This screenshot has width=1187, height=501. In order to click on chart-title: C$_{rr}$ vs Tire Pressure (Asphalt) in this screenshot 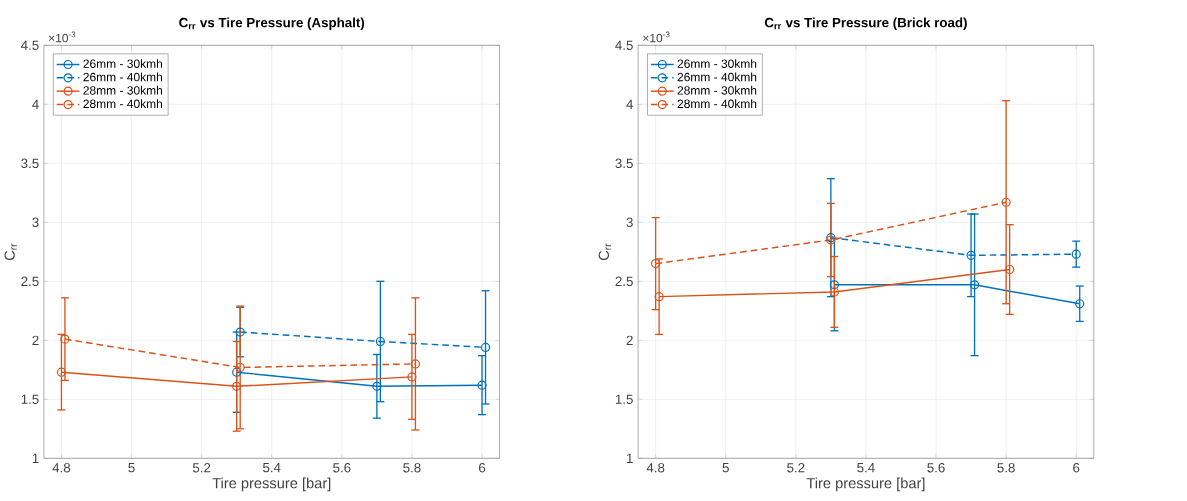, I will do `click(272, 23)`.